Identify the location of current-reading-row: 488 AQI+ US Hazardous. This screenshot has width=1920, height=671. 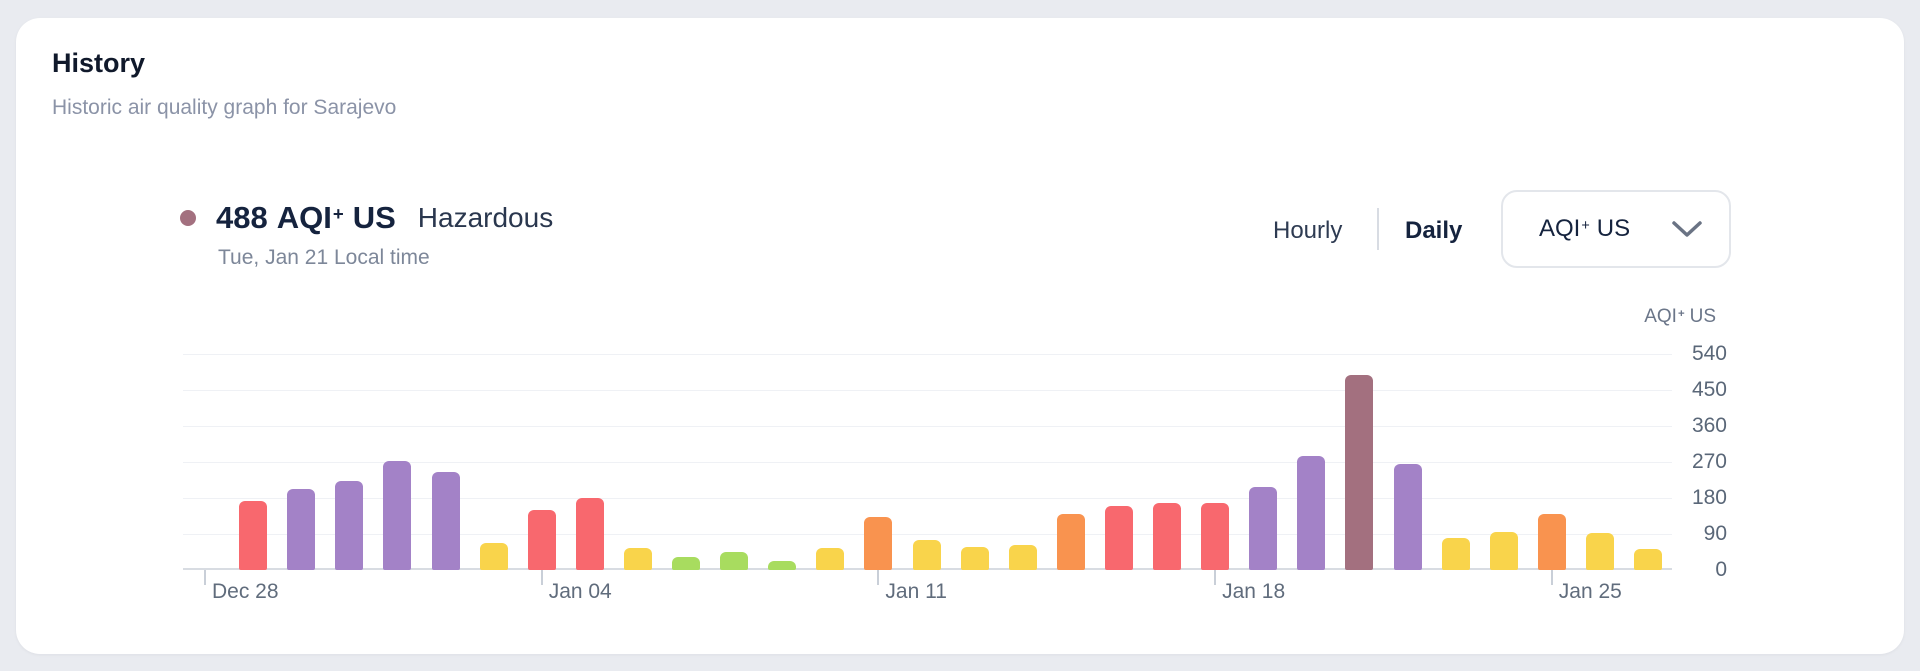
(366, 218).